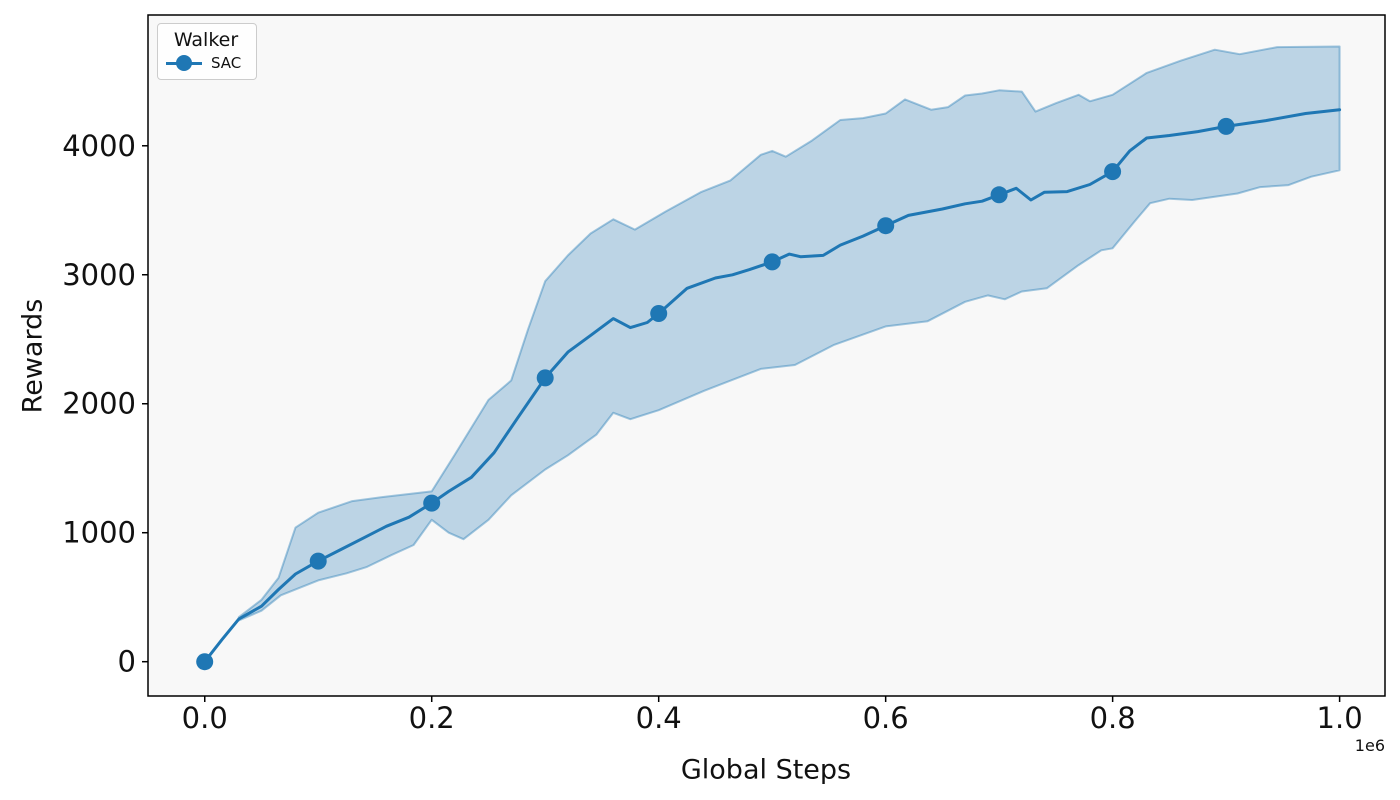 The image size is (1400, 800). I want to click on x-tick-label: 0.8, so click(1113, 718).